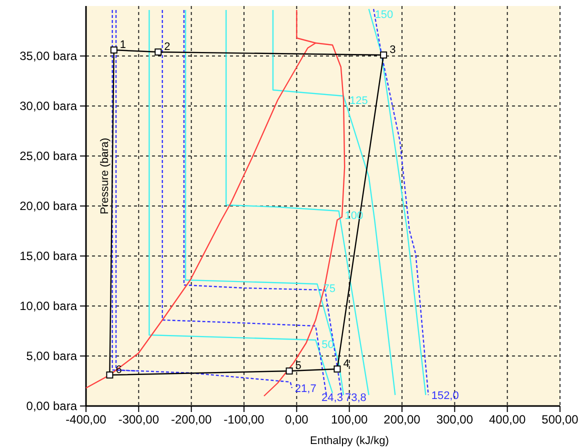 The height and width of the screenshot is (448, 588). Describe the element at coordinates (402, 419) in the screenshot. I see `x-tick-label: 200,00` at that location.